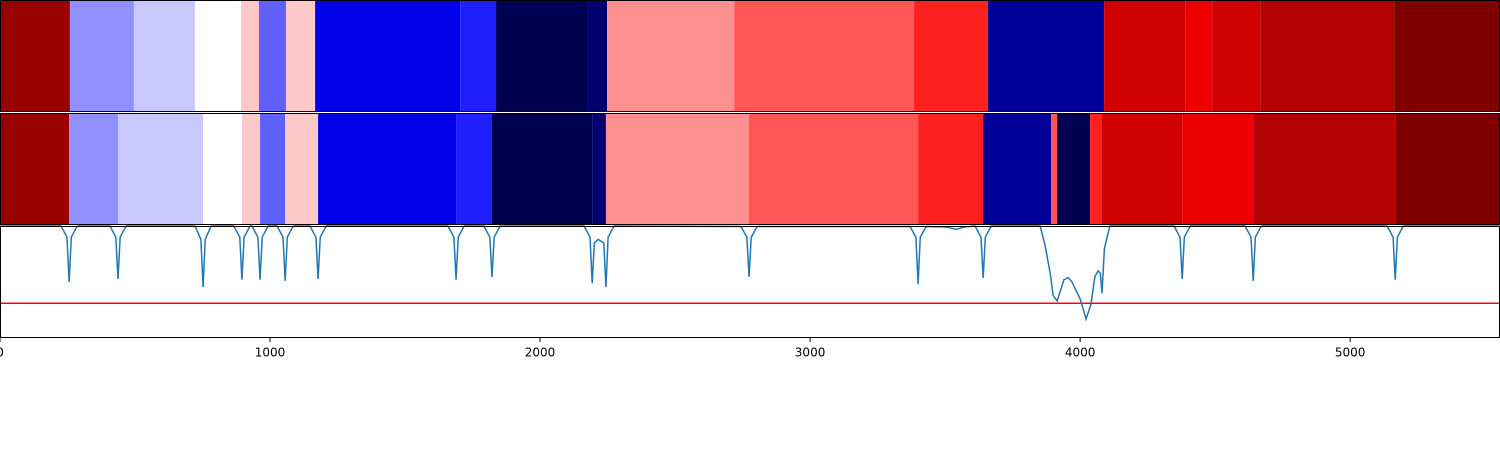  I want to click on x-tick-label: 3000, so click(810, 353).